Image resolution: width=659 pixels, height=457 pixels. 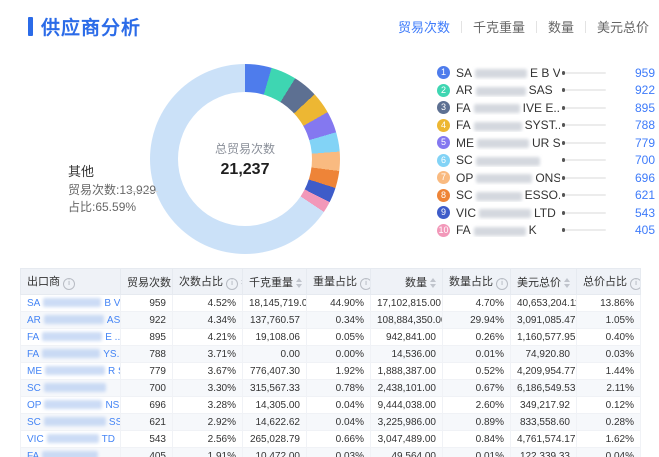 I want to click on legend-item: 3 FA IVE E... 895, so click(x=546, y=108).